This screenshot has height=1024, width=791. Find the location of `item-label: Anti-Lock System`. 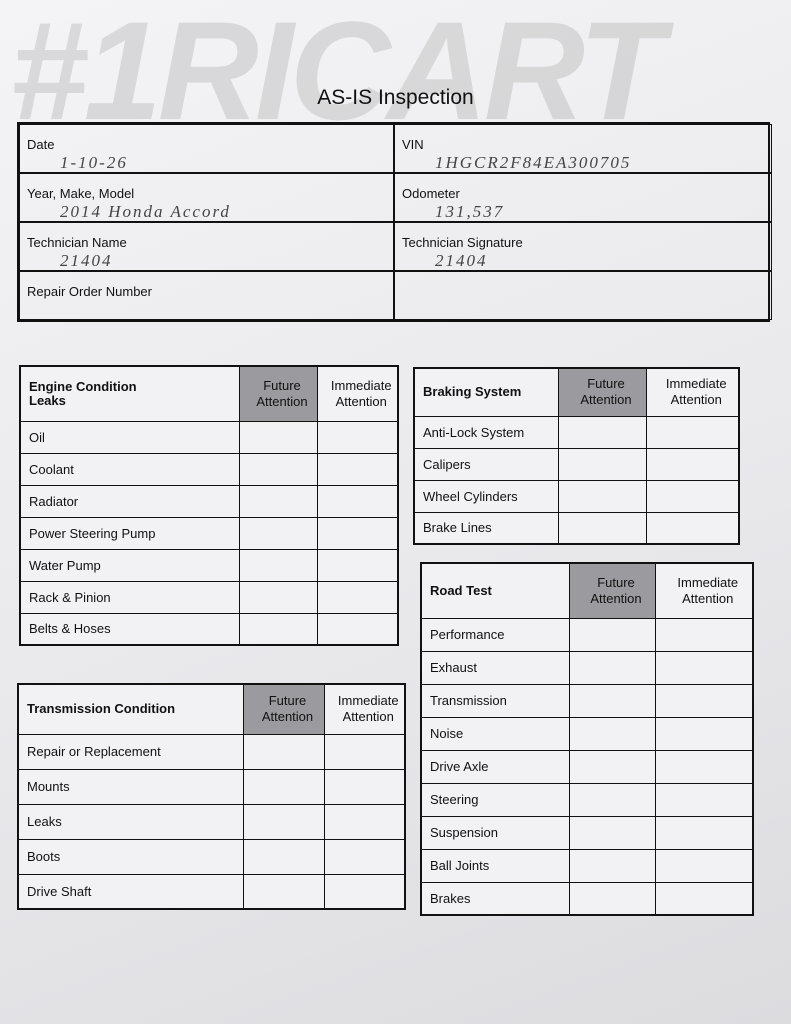

item-label: Anti-Lock System is located at coordinates (486, 432).